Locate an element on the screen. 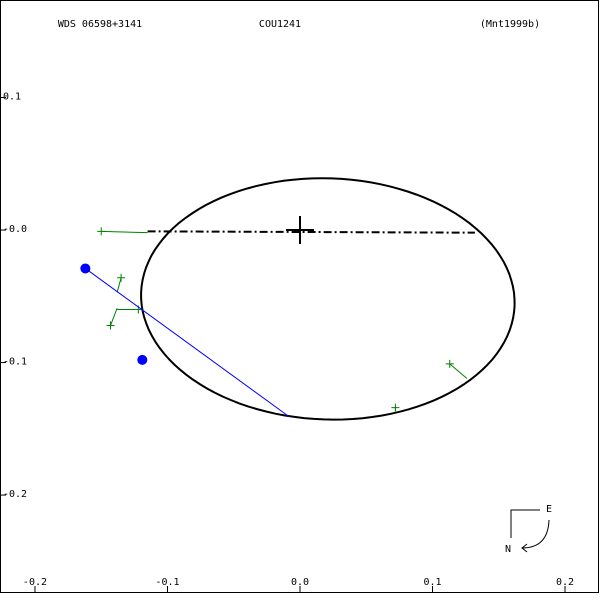 The width and height of the screenshot is (600, 600). y-tick-label: -0.1 is located at coordinates (15, 362).